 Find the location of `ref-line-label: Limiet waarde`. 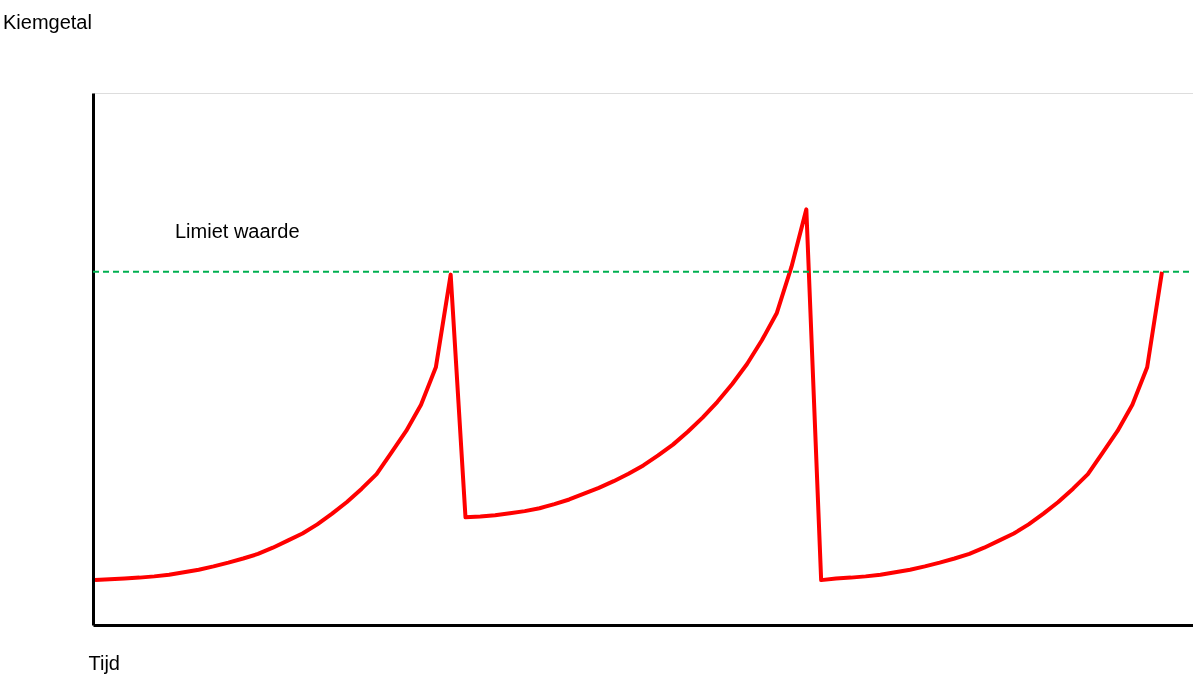

ref-line-label: Limiet waarde is located at coordinates (237, 230).